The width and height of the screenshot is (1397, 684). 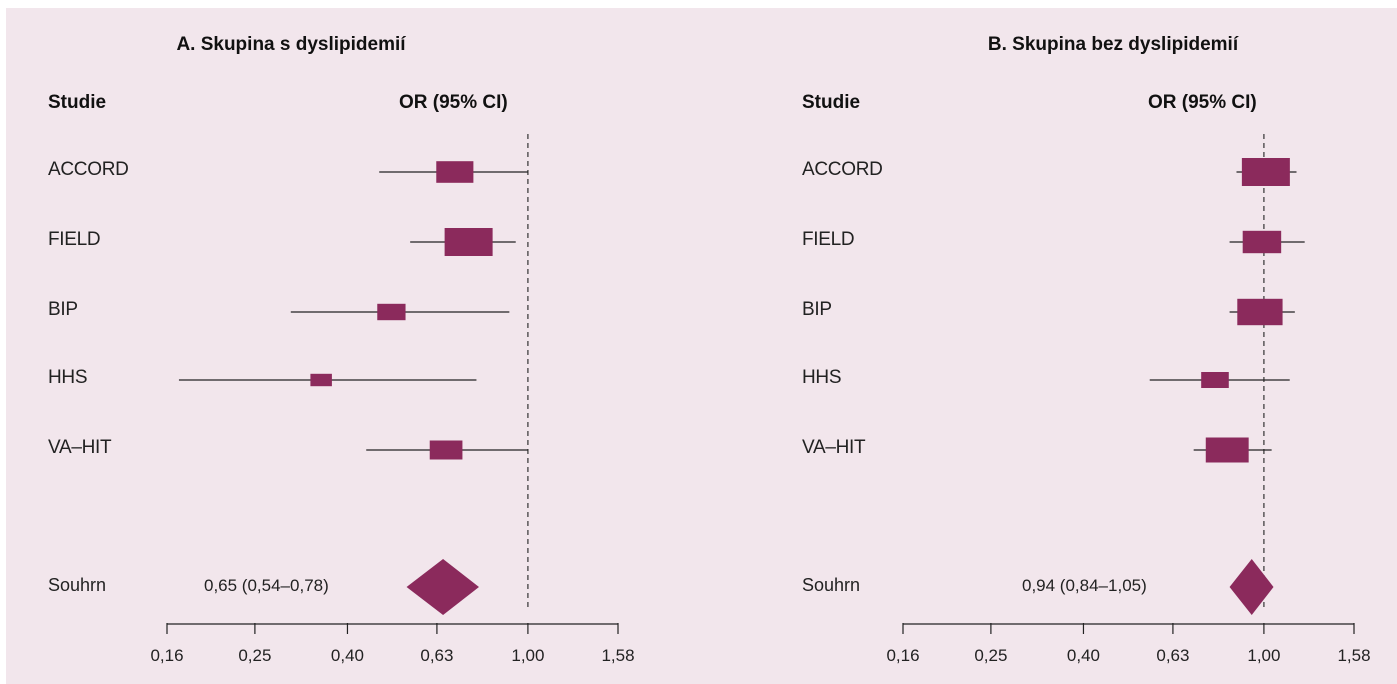 What do you see at coordinates (291, 44) in the screenshot?
I see `panel-title: A. Skupina s dyslipidemií` at bounding box center [291, 44].